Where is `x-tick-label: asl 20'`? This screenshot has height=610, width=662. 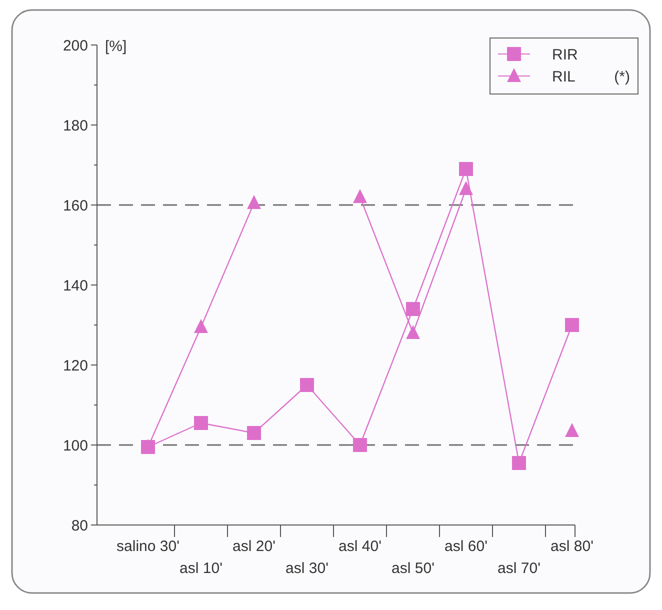 x-tick-label: asl 20' is located at coordinates (254, 546).